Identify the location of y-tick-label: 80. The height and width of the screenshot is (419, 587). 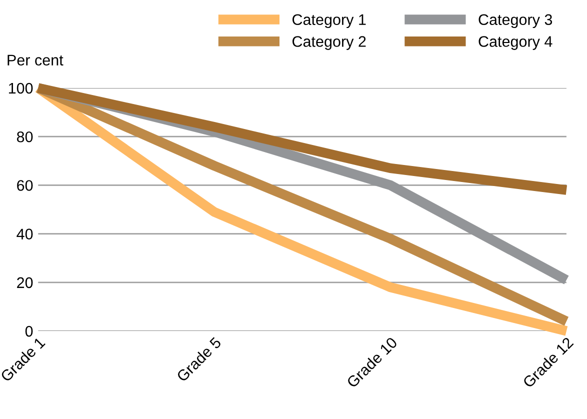
(24, 136).